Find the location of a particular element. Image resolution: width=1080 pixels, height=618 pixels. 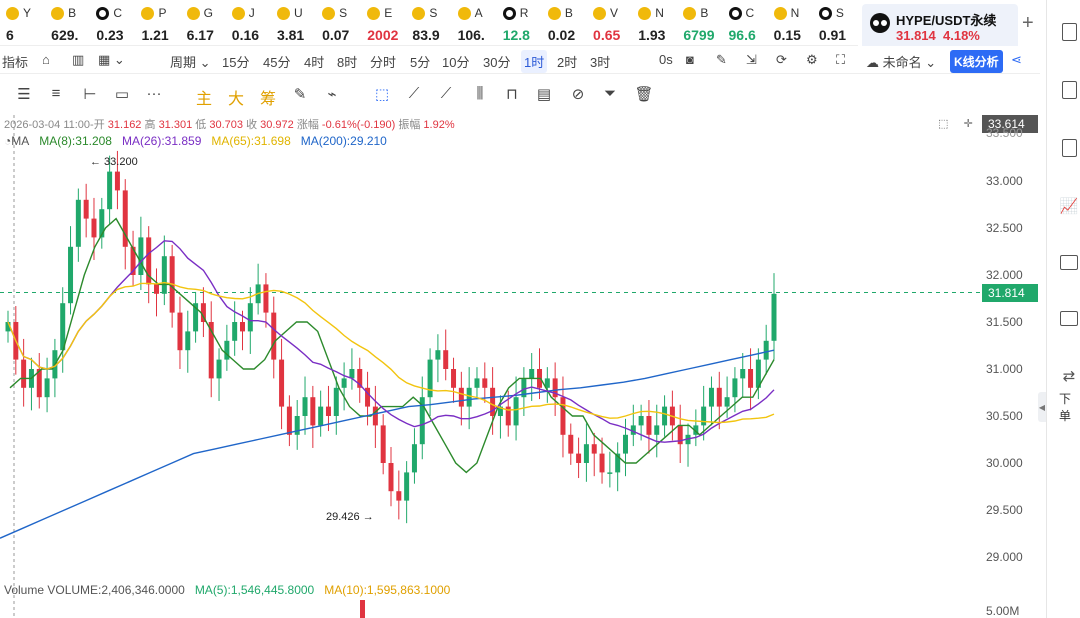

template-icon: ⌂ is located at coordinates (46, 59).